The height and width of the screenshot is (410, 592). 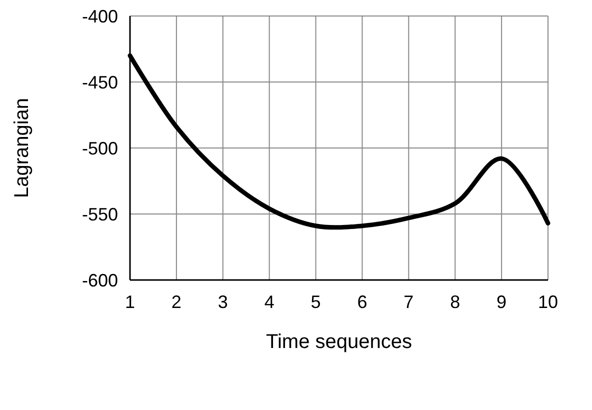 I want to click on x-tick-label: 6, so click(x=362, y=302).